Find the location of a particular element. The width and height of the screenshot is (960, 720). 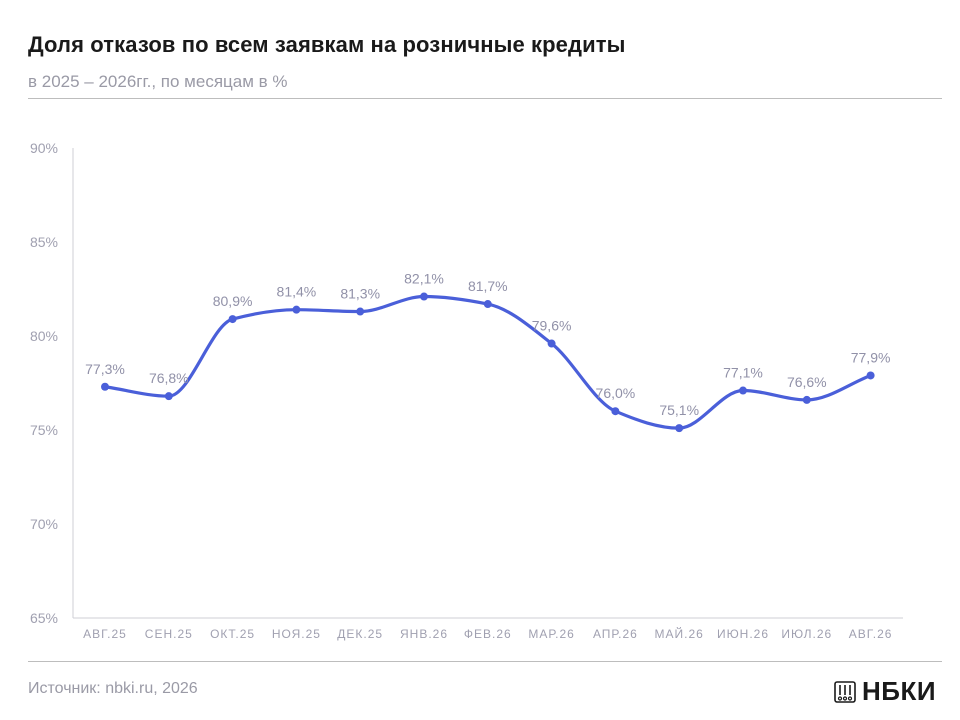

y-tick-label: 80% is located at coordinates (44, 336).